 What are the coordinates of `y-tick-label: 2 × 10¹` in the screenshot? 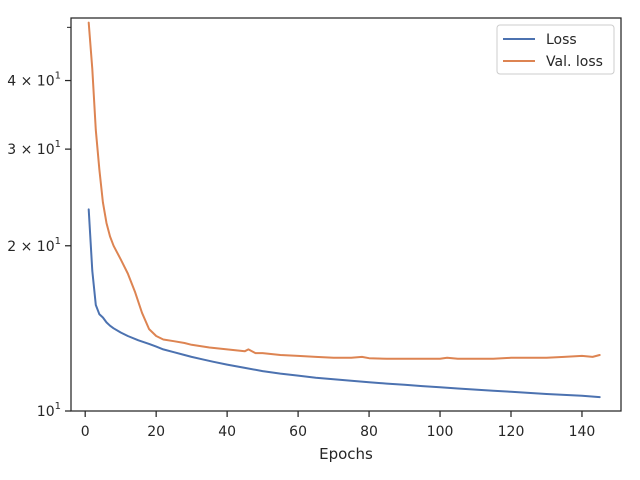 It's located at (34, 245).